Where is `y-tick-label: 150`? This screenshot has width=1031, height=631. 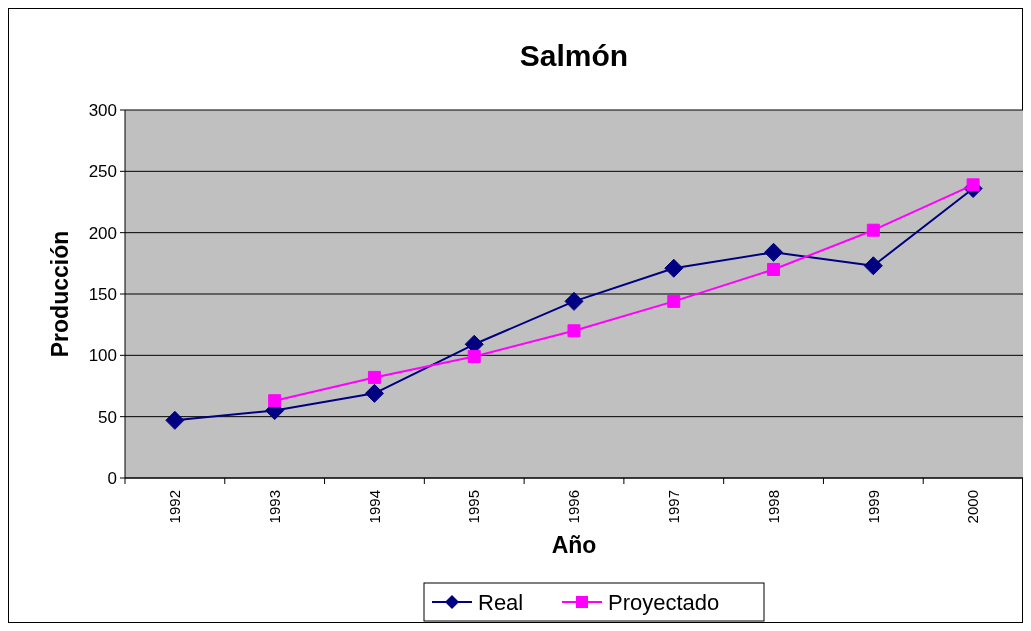 y-tick-label: 150 is located at coordinates (102, 294).